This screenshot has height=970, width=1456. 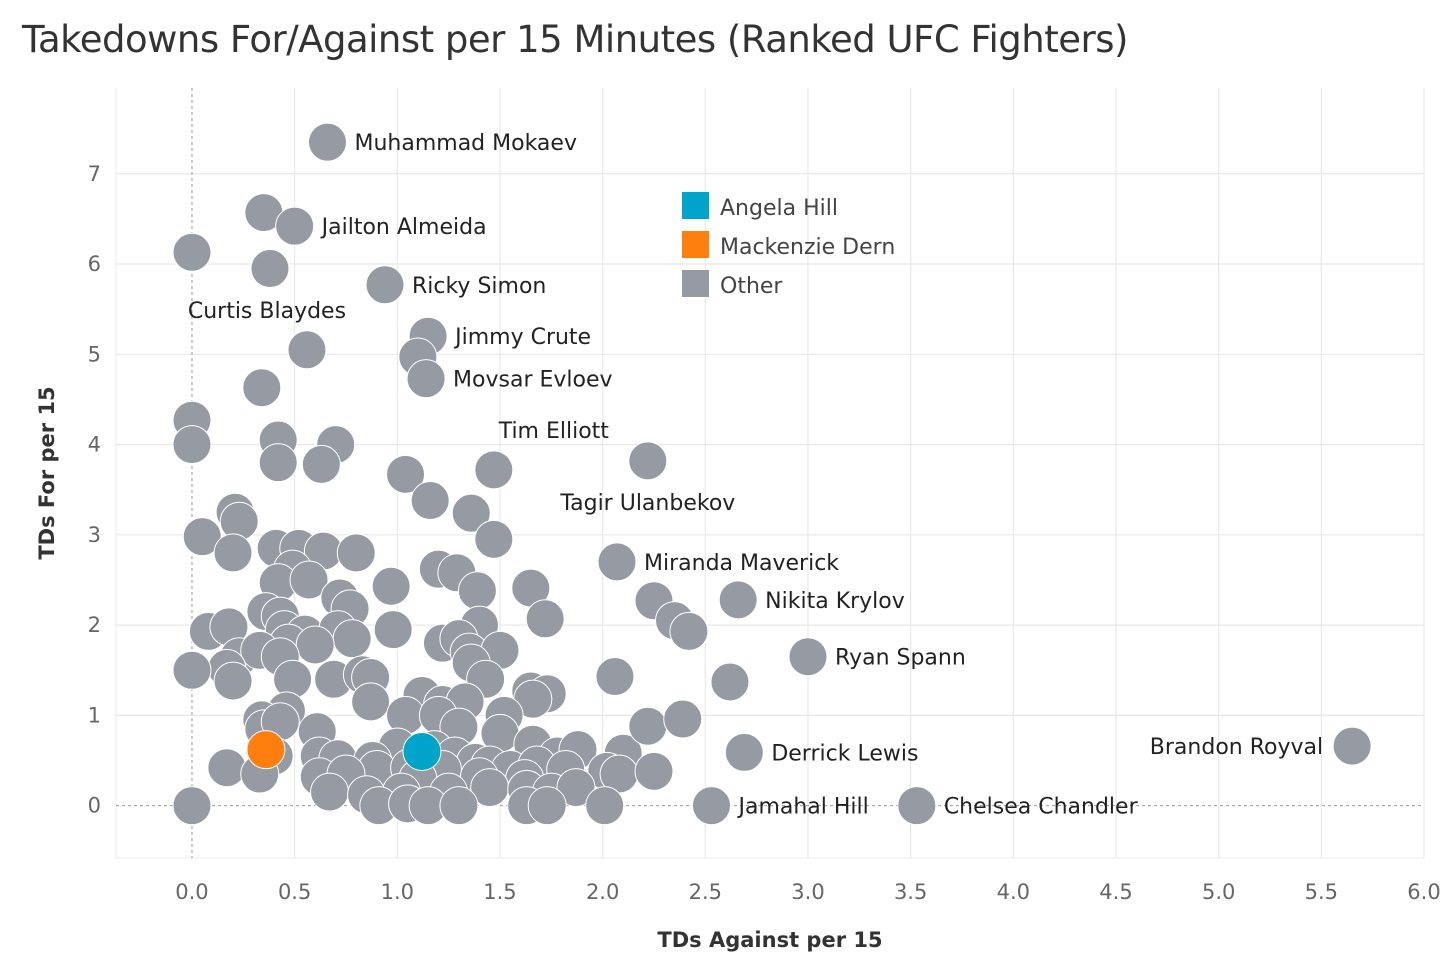 I want to click on y-tick-label: 3, so click(x=94, y=535).